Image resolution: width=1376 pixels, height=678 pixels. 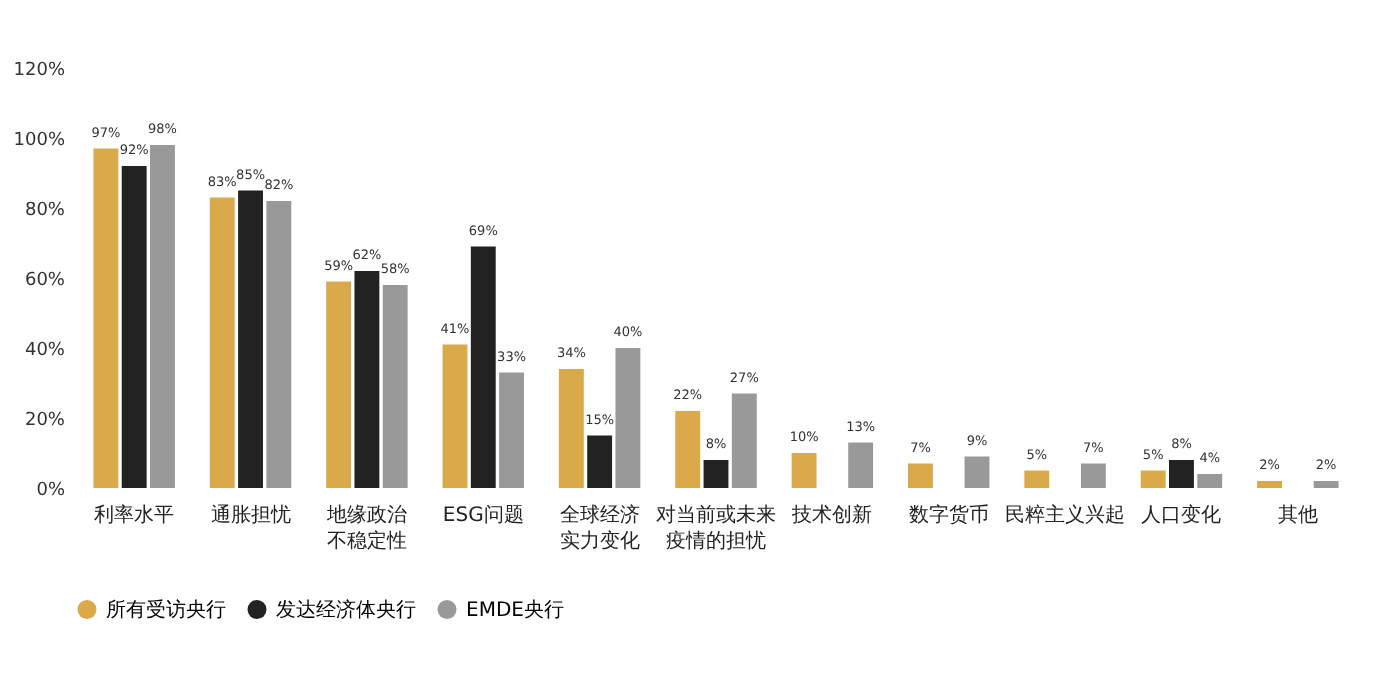 What do you see at coordinates (39, 141) in the screenshot?
I see `y-tick-label: 100%` at bounding box center [39, 141].